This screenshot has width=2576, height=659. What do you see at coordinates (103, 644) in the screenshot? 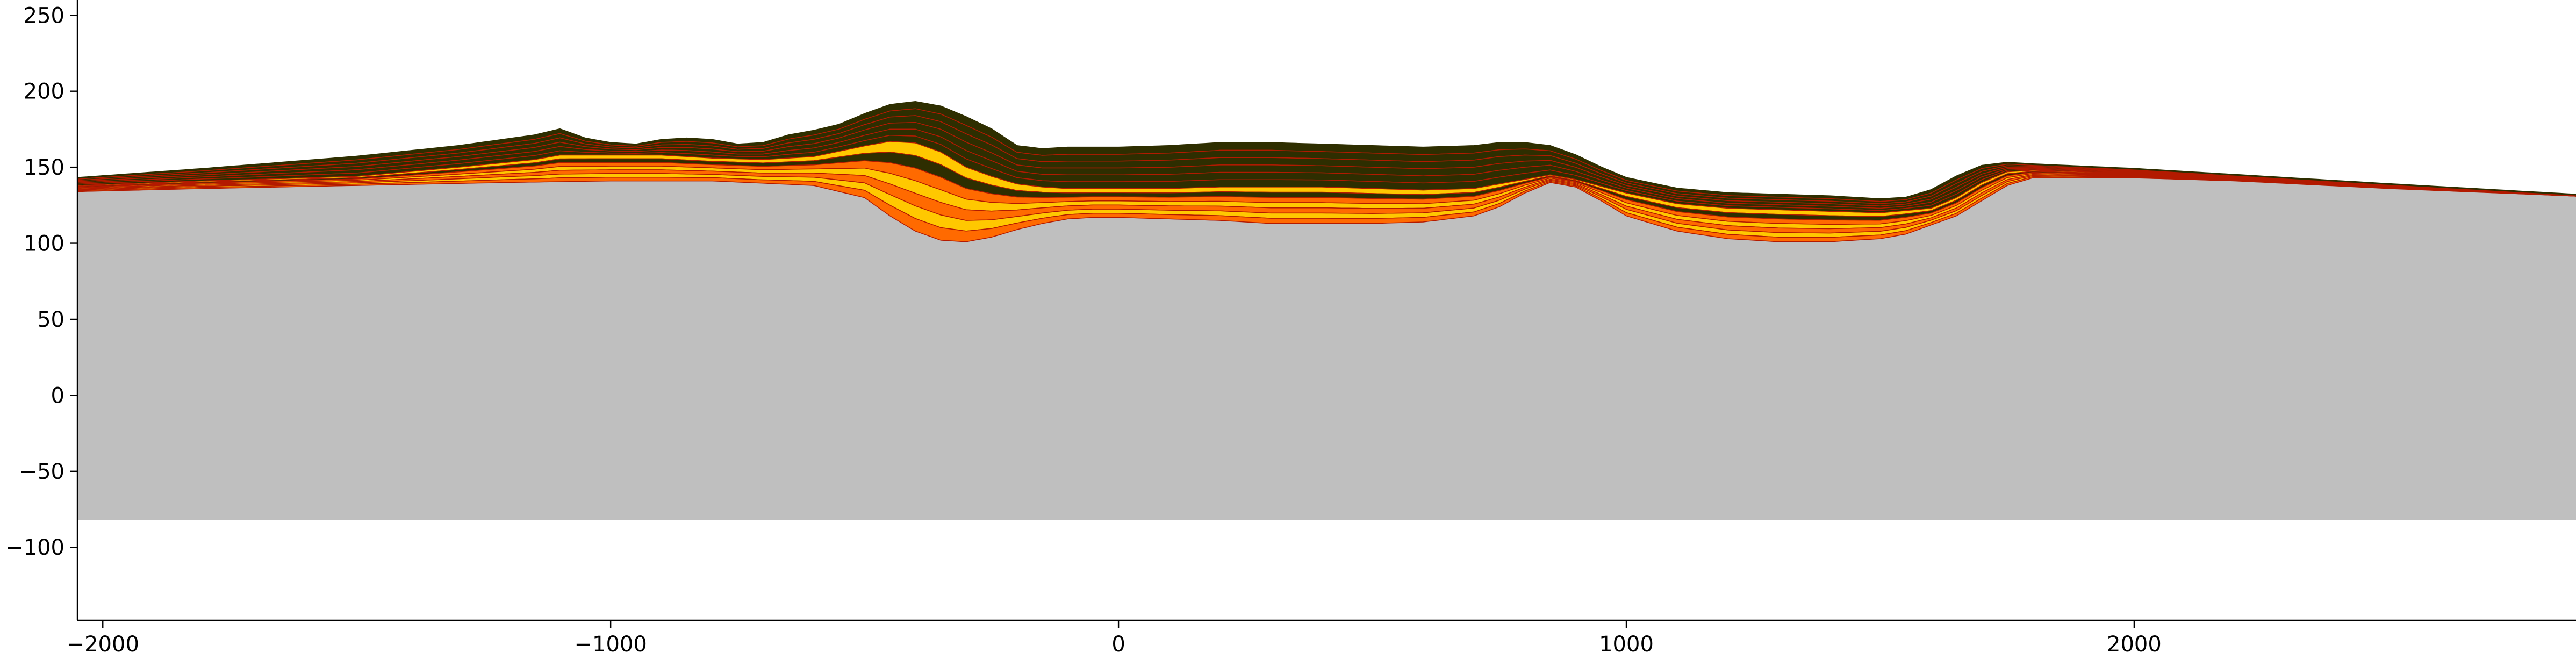
I see `x-tick-label: −2000` at bounding box center [103, 644].